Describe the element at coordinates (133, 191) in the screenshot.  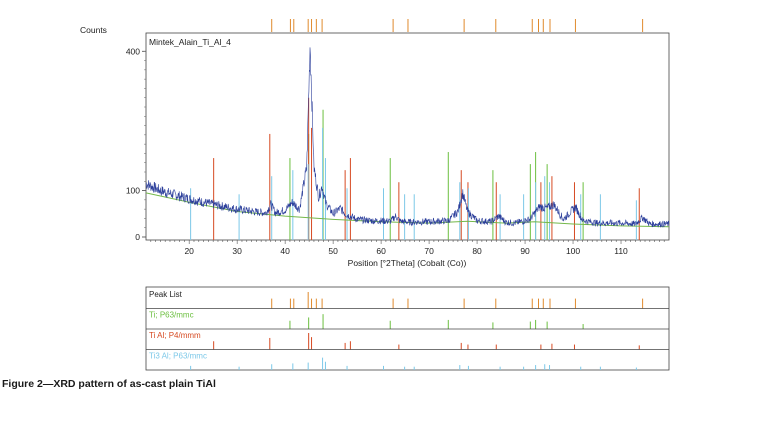
I see `y-tick-label: 100` at that location.